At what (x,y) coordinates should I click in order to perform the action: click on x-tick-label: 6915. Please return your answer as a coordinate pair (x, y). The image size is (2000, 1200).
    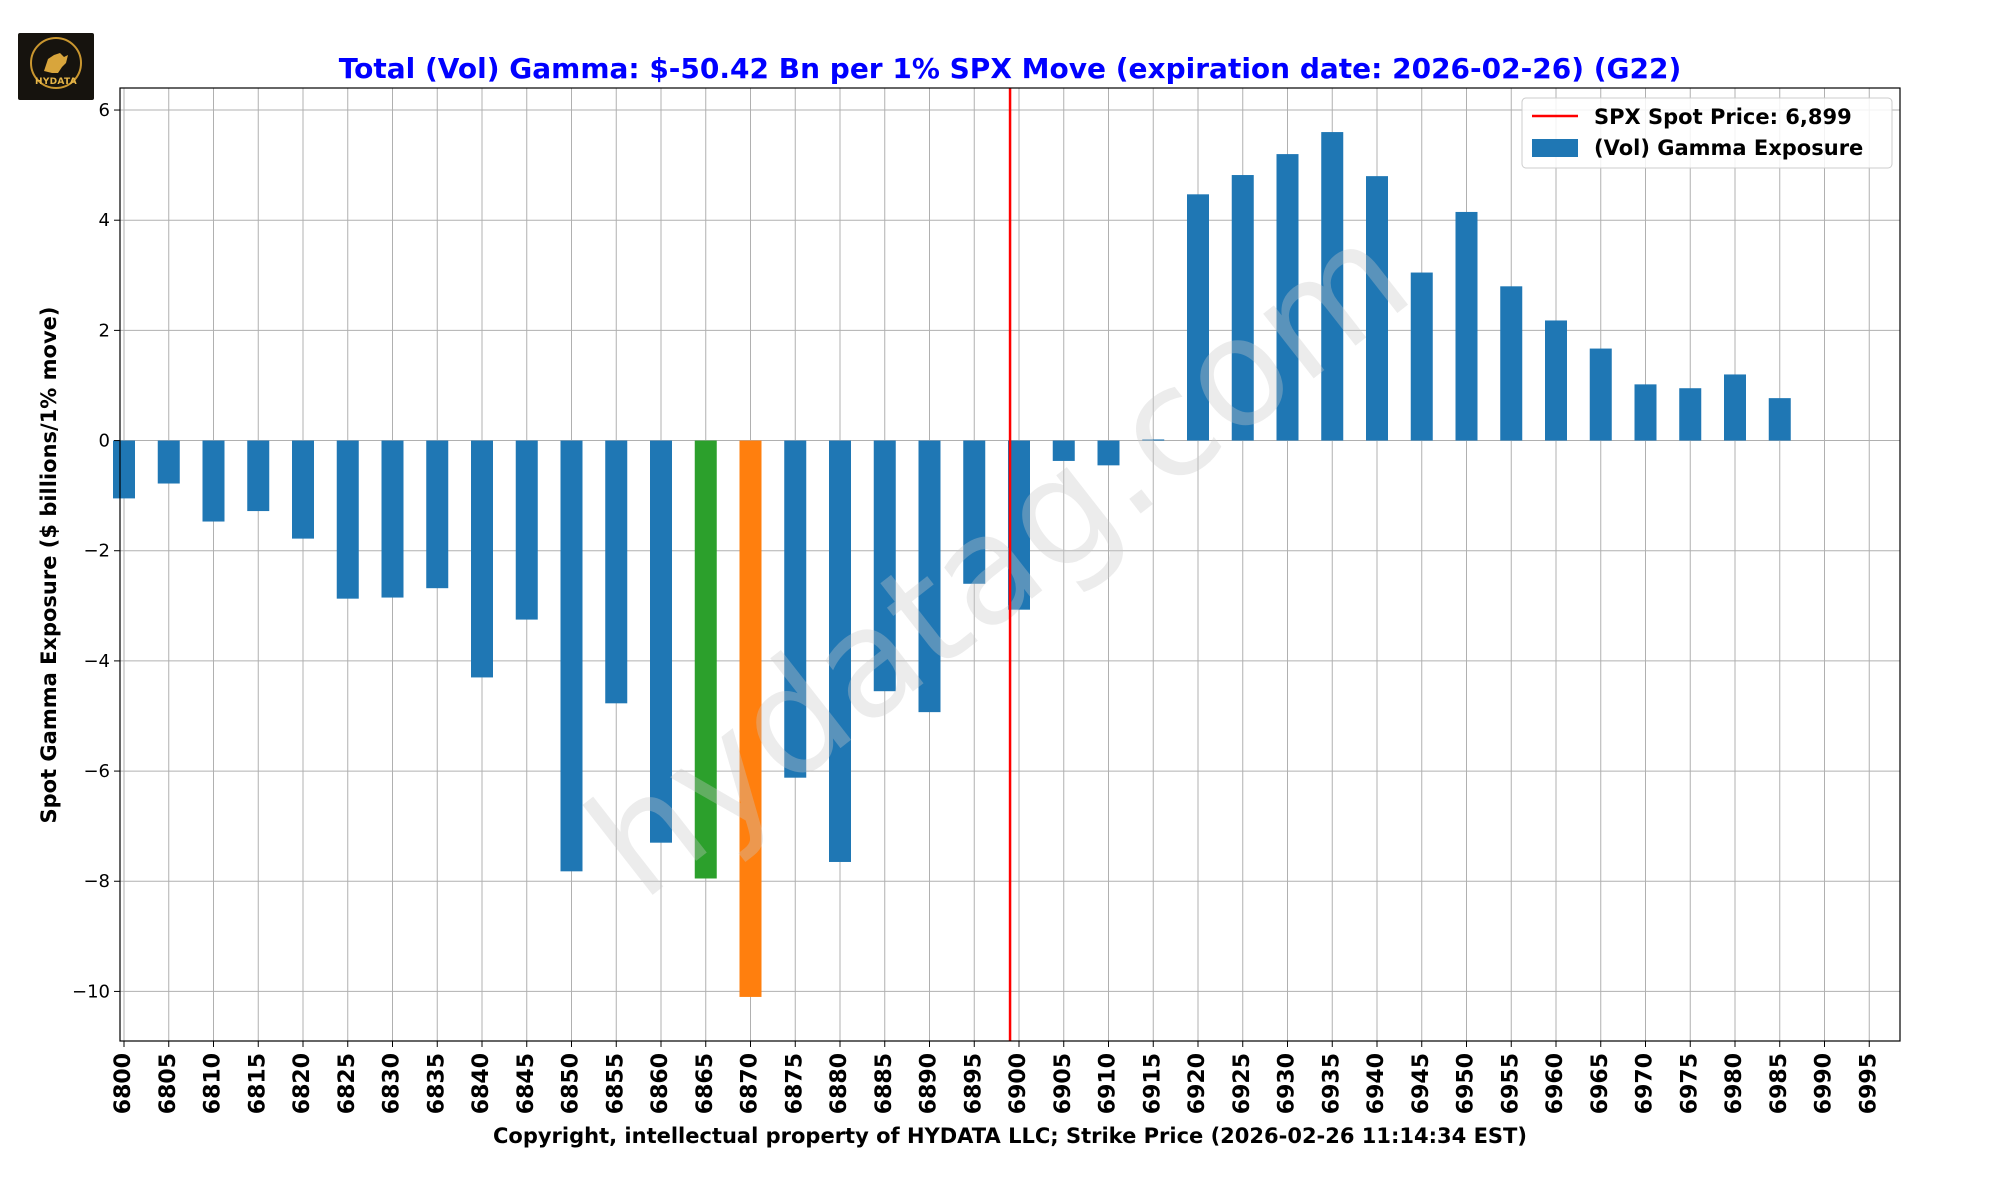
    Looking at the image, I should click on (1152, 1083).